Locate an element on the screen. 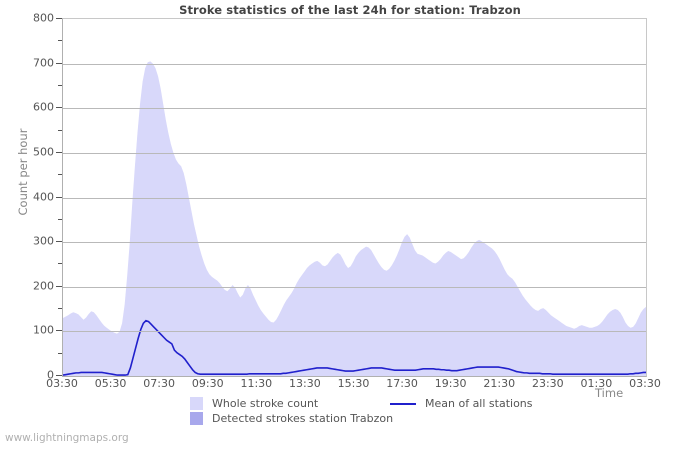  legend-item-detected-strokes-station: Detected strokes station Trabzon is located at coordinates (292, 418).